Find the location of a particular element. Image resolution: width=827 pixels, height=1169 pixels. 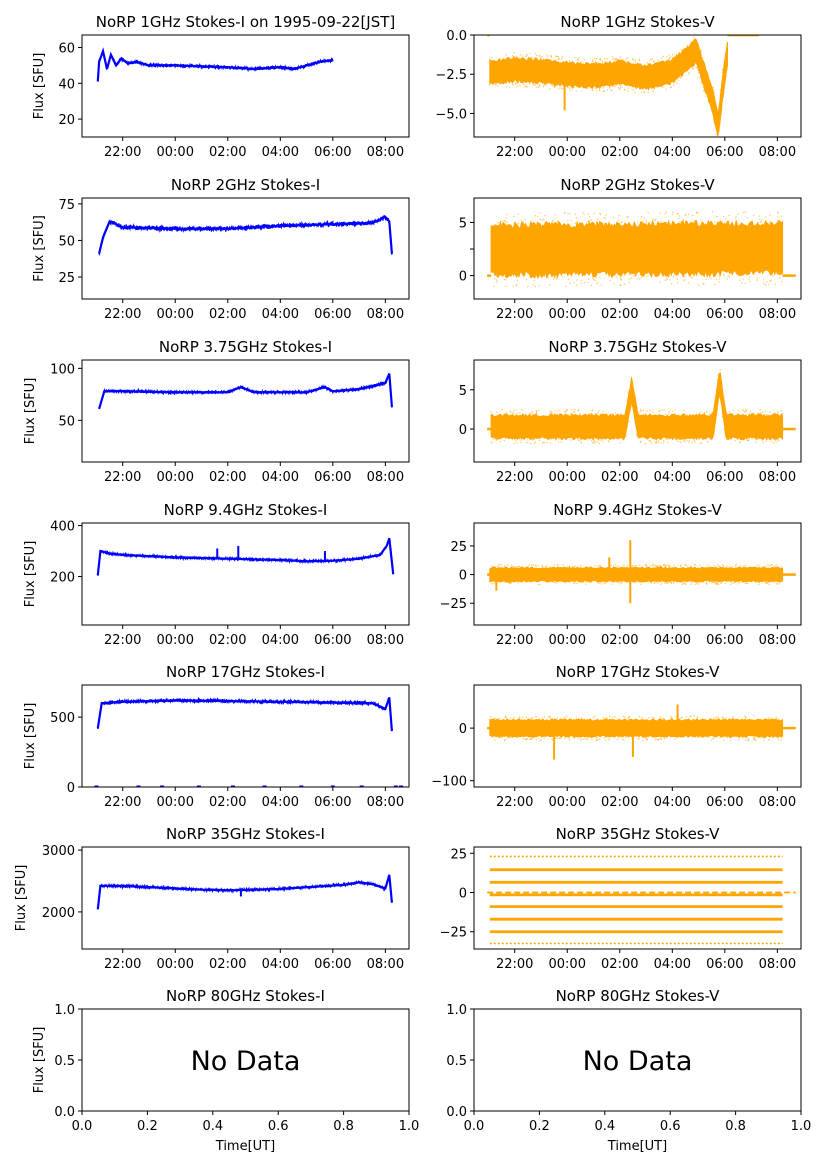

y-axis-label: Flux [SFU] is located at coordinates (30, 736).